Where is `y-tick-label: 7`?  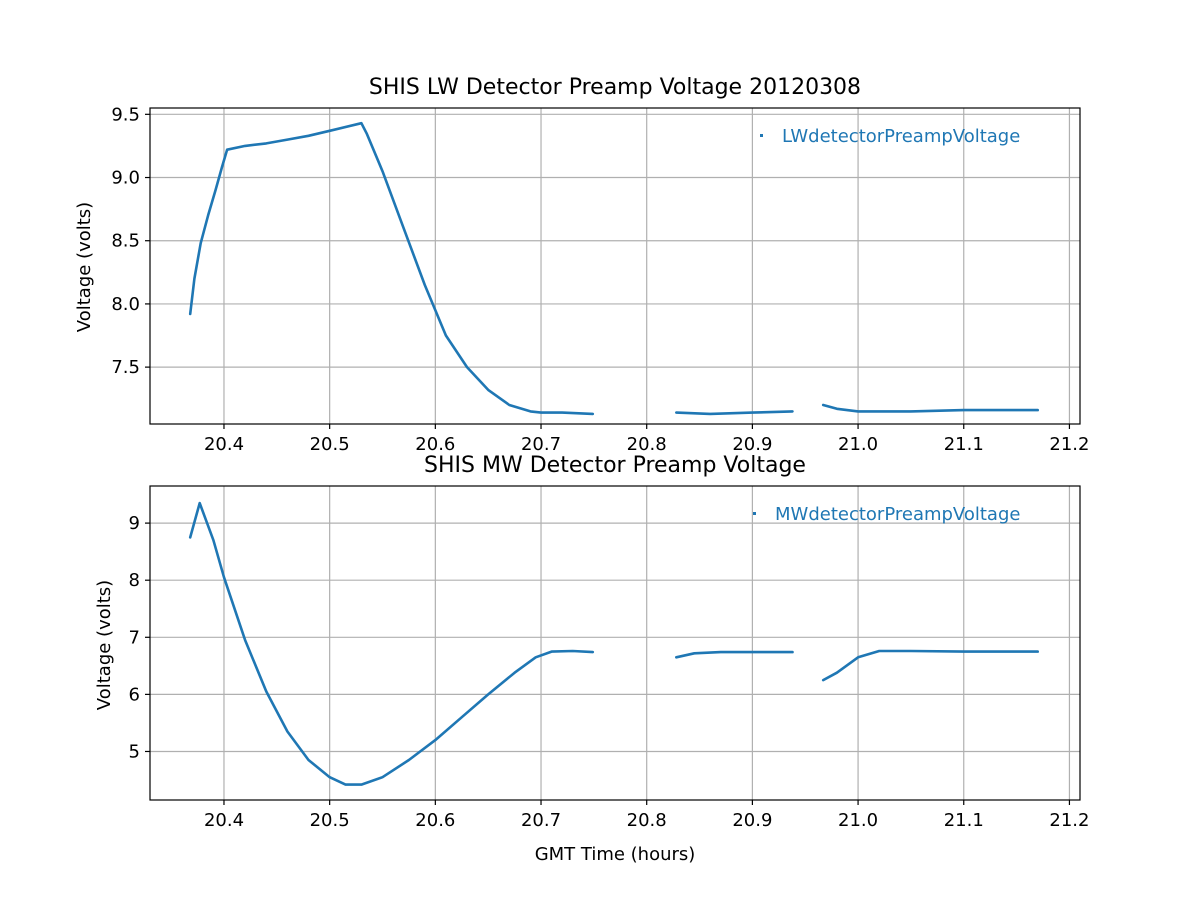 y-tick-label: 7 is located at coordinates (134, 637).